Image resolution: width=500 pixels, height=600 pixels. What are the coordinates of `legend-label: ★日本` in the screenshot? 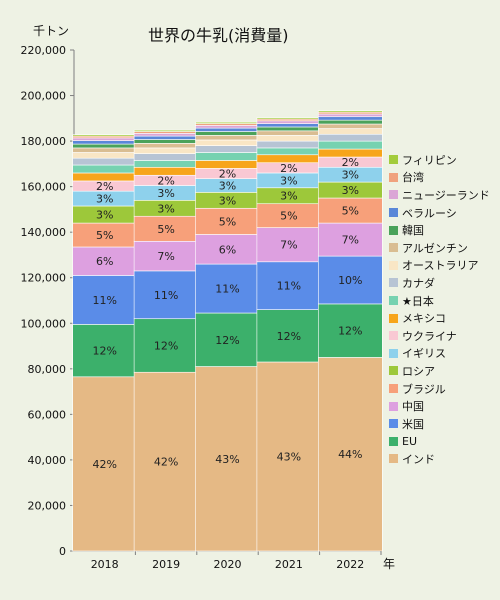 It's located at (418, 301).